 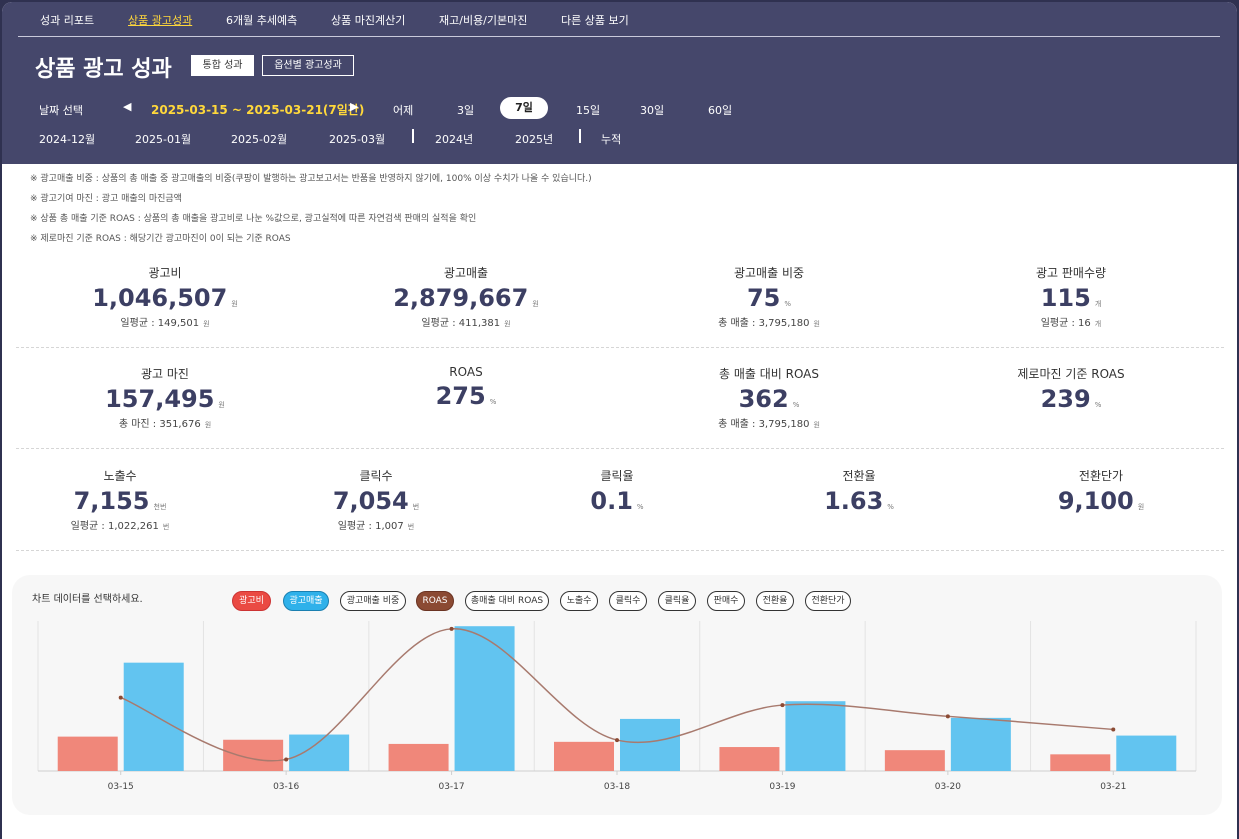 What do you see at coordinates (769, 399) in the screenshot?
I see `metric-value: 362%` at bounding box center [769, 399].